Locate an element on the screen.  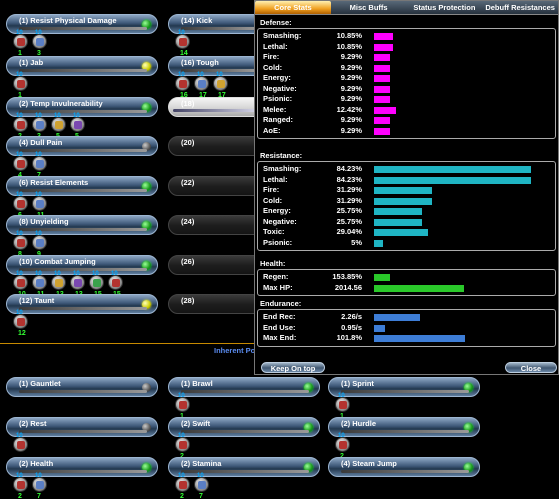
power-combat-jumping: (10) Combat Jumping is located at coordinates (82, 265).